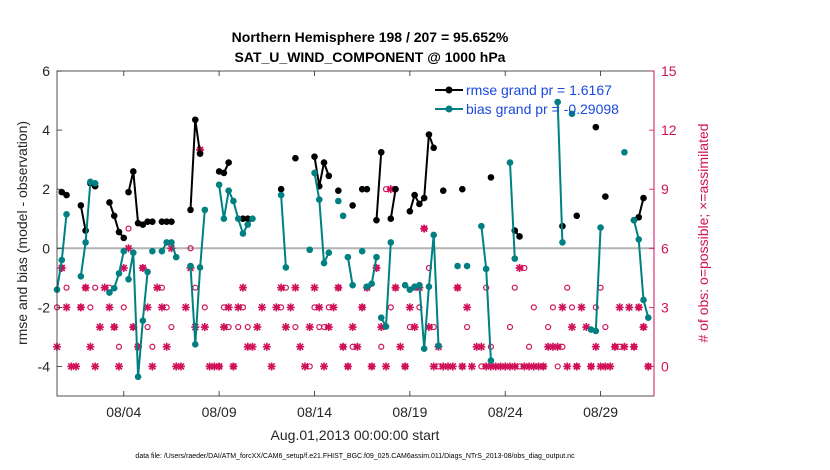 This screenshot has width=830, height=470. What do you see at coordinates (703, 232) in the screenshot?
I see `y-axis-right-label: # of obs: o=possible; ×=assimilated` at bounding box center [703, 232].